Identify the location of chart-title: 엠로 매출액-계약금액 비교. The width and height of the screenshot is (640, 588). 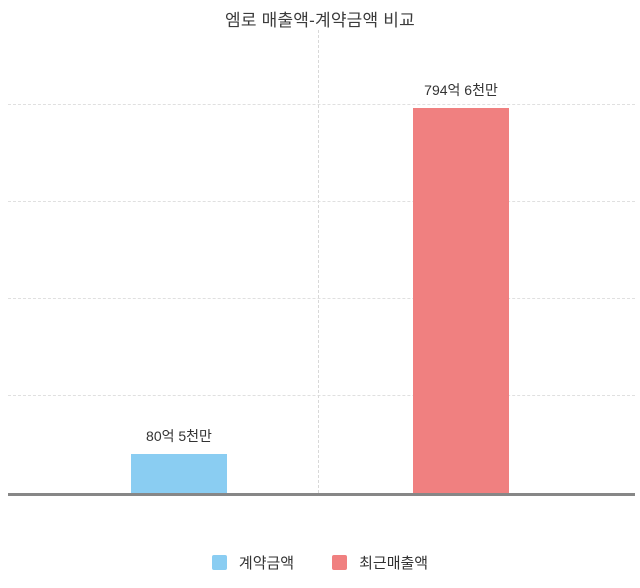
(320, 20).